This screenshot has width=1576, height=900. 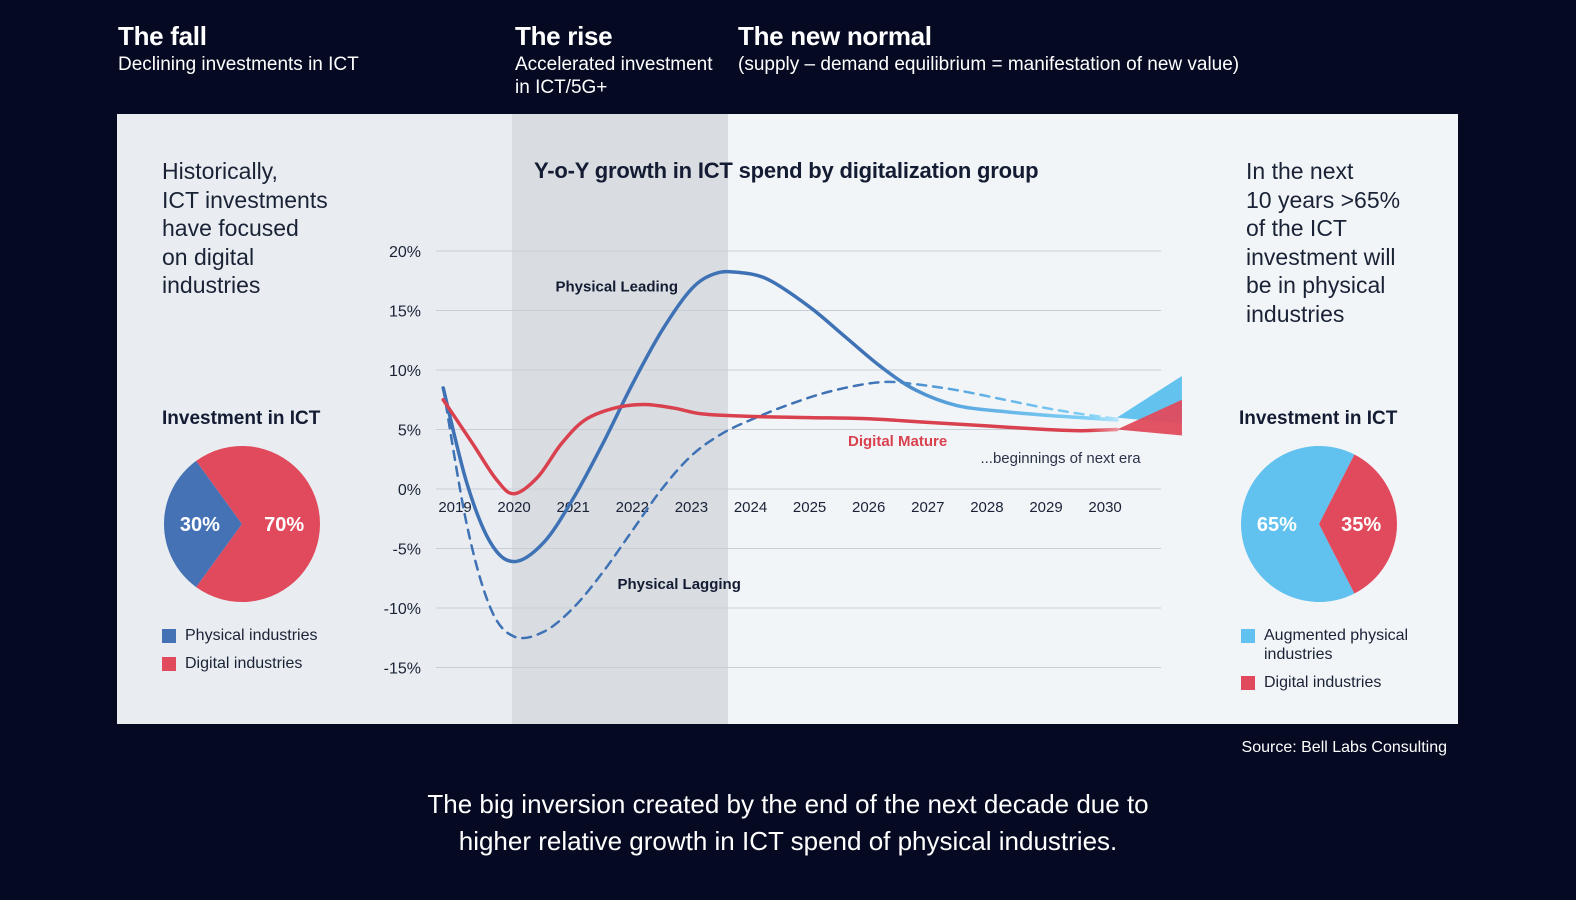 I want to click on x-tick-label: 2022, so click(x=632, y=507).